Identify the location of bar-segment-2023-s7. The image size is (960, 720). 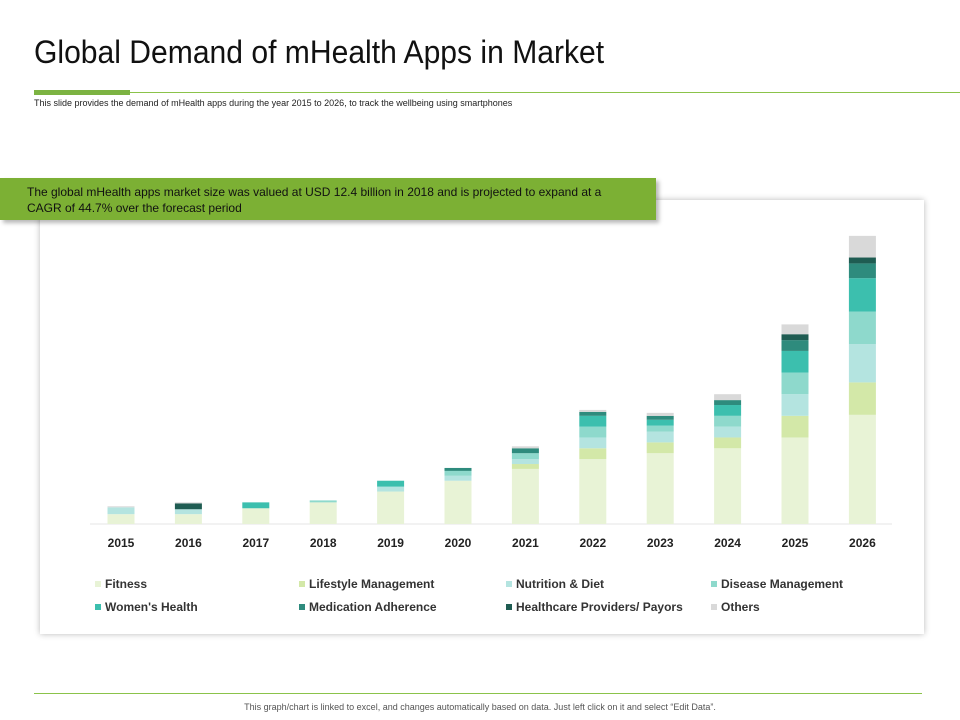
(660, 414).